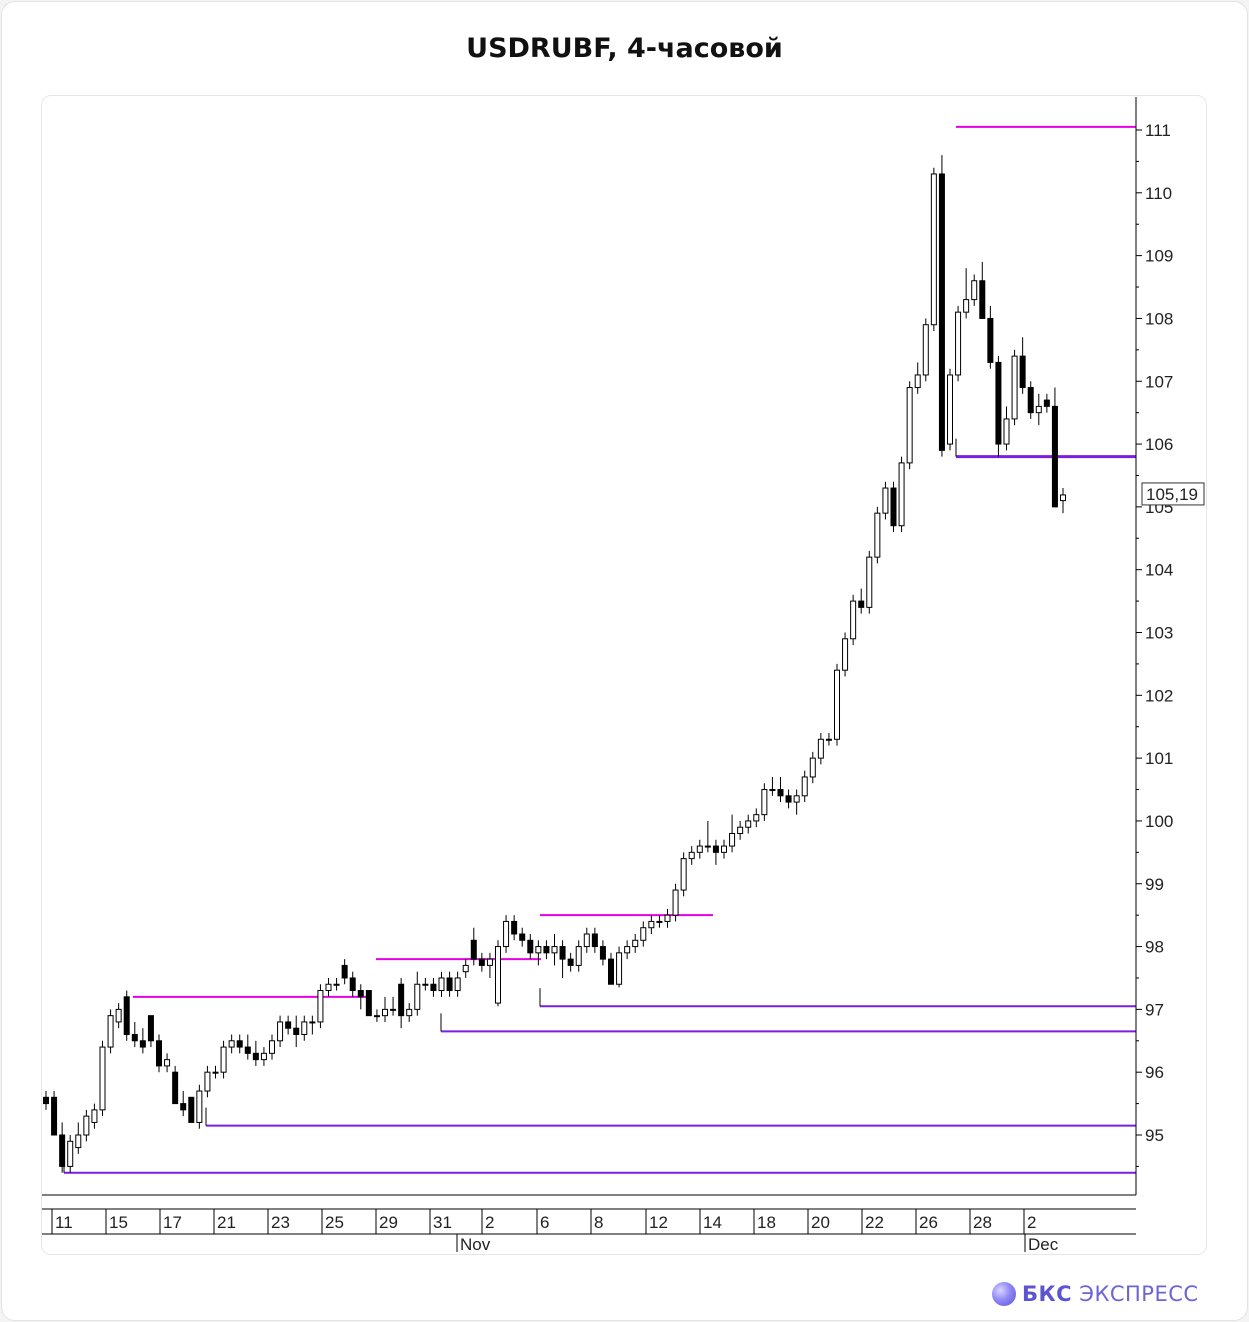  I want to click on brand-bold: БКС, so click(1047, 1294).